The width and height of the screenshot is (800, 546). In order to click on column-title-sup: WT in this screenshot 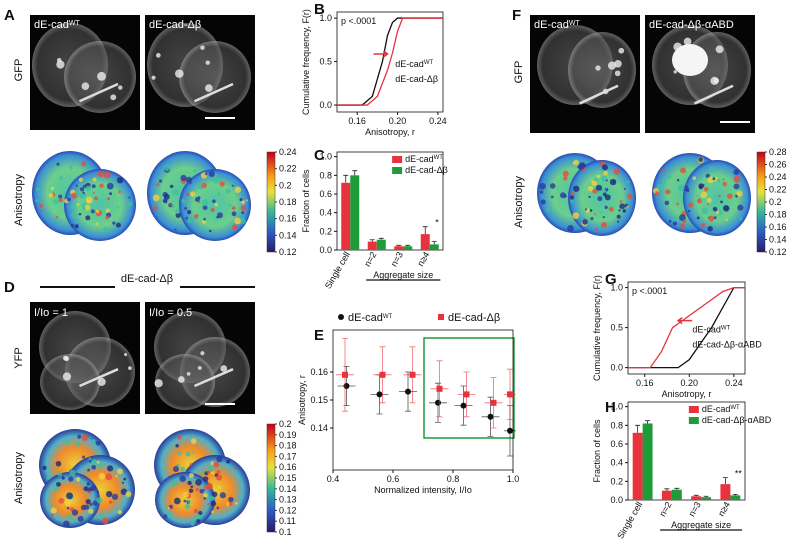, I will do `click(575, 23)`.